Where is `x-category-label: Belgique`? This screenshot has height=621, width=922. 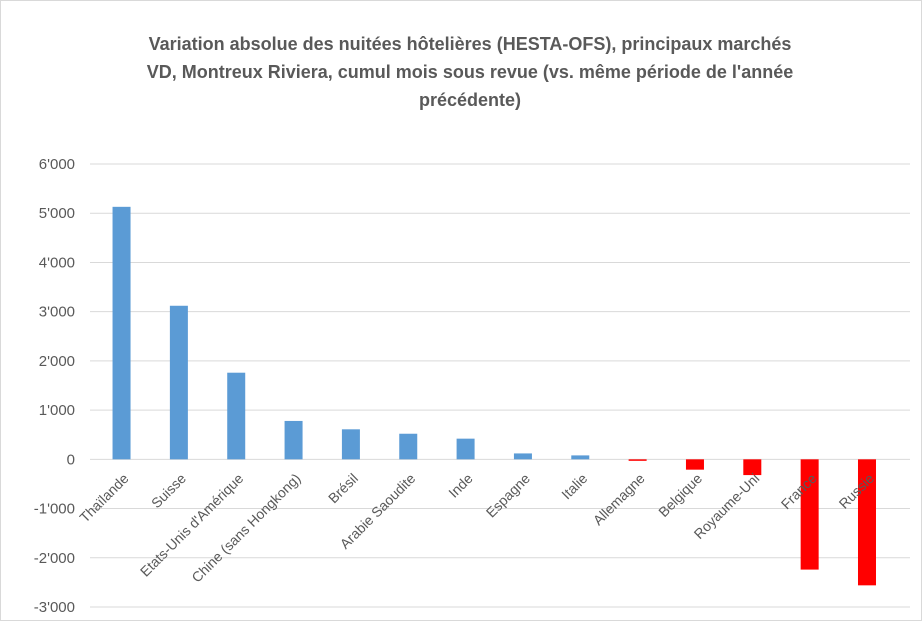
x-category-label: Belgique is located at coordinates (680, 495).